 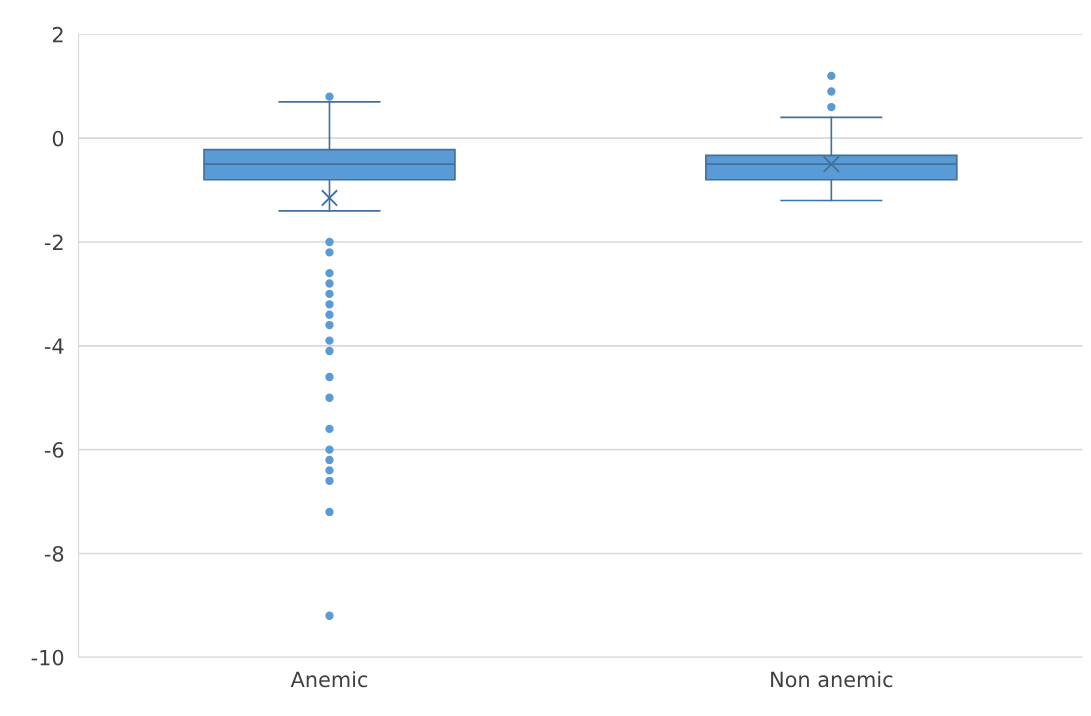 What do you see at coordinates (54, 346) in the screenshot?
I see `y-tick-label: -4` at bounding box center [54, 346].